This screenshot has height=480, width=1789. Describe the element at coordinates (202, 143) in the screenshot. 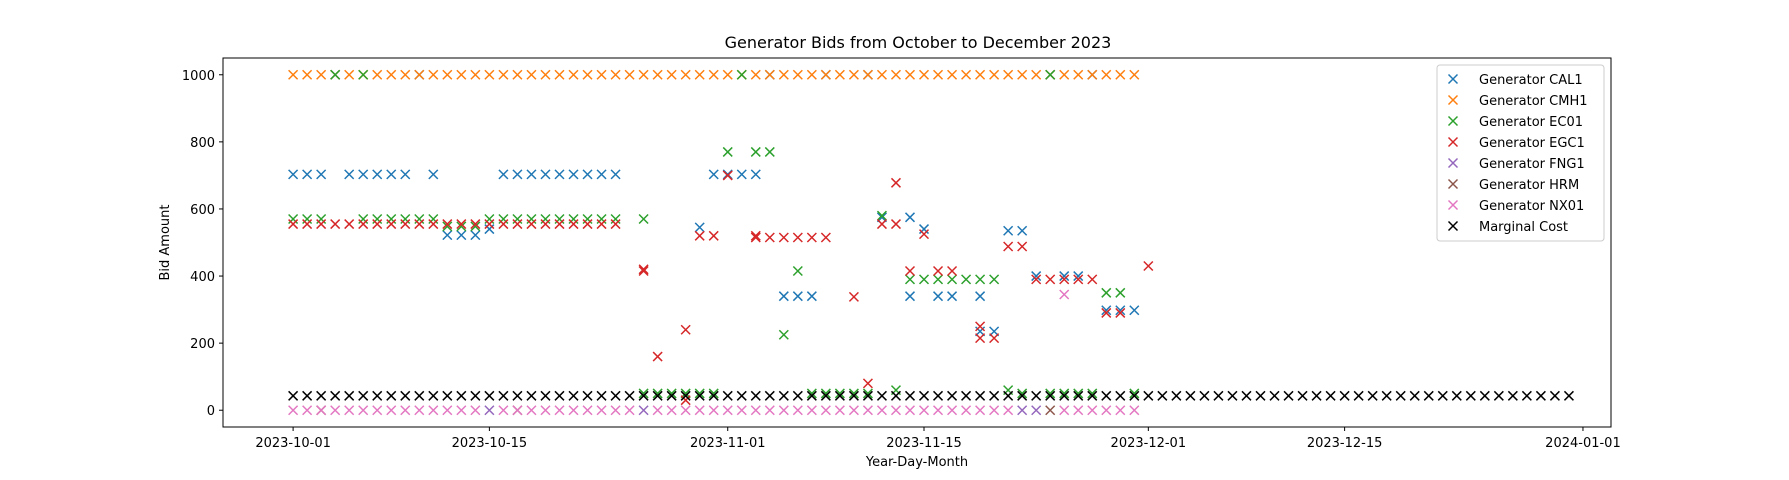

I see `y-tick-label: 800` at that location.